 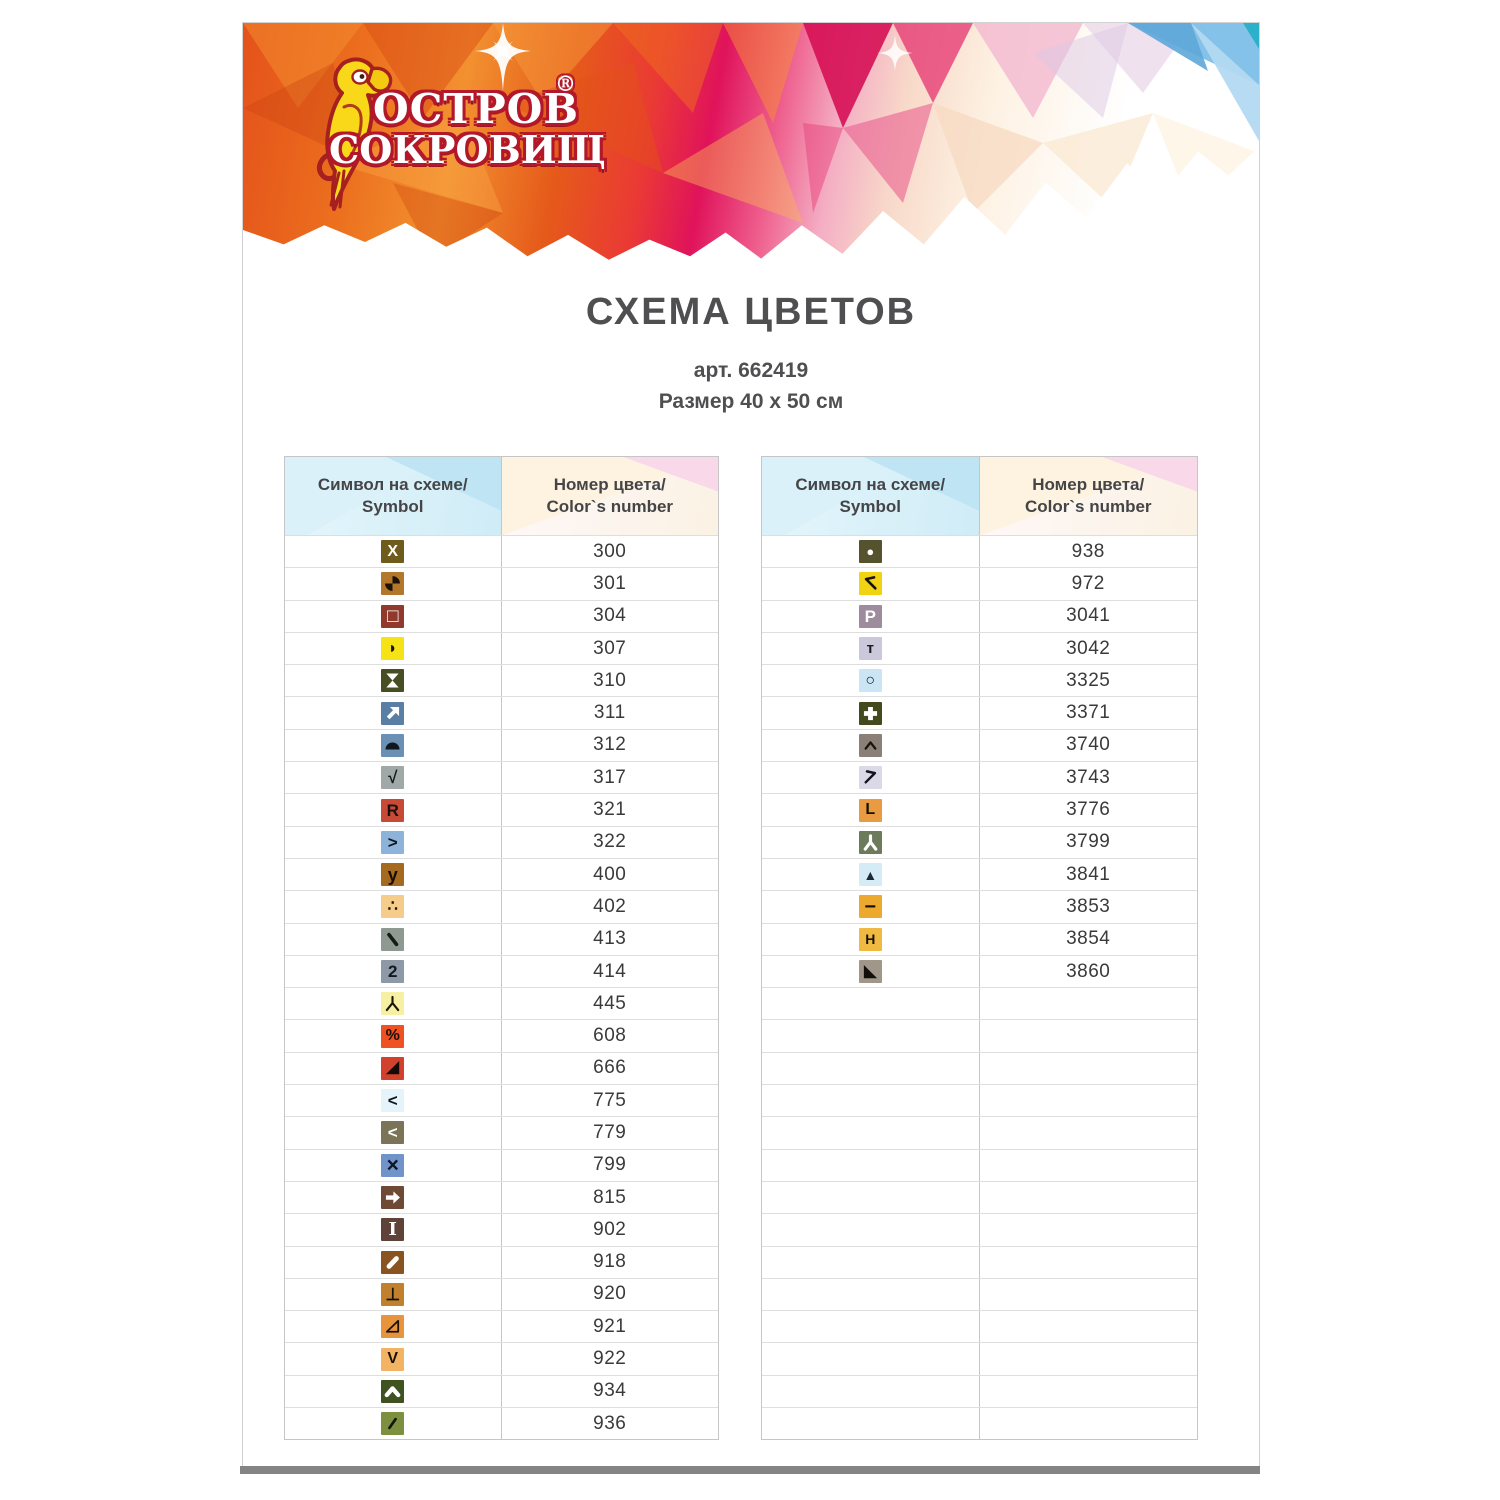 What do you see at coordinates (871, 648) in the screenshot?
I see `symbol-cell: т` at bounding box center [871, 648].